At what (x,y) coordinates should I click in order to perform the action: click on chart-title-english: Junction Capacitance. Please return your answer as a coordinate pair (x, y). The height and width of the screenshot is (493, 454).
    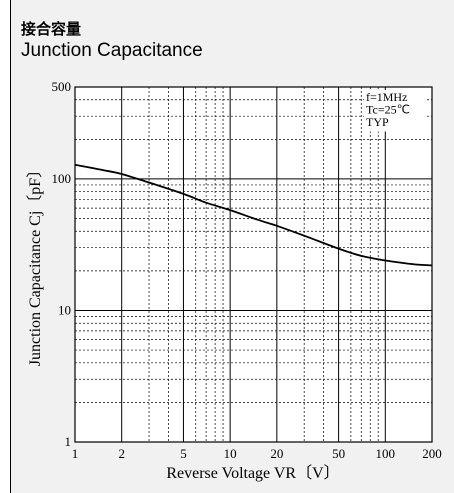
    Looking at the image, I should click on (112, 50).